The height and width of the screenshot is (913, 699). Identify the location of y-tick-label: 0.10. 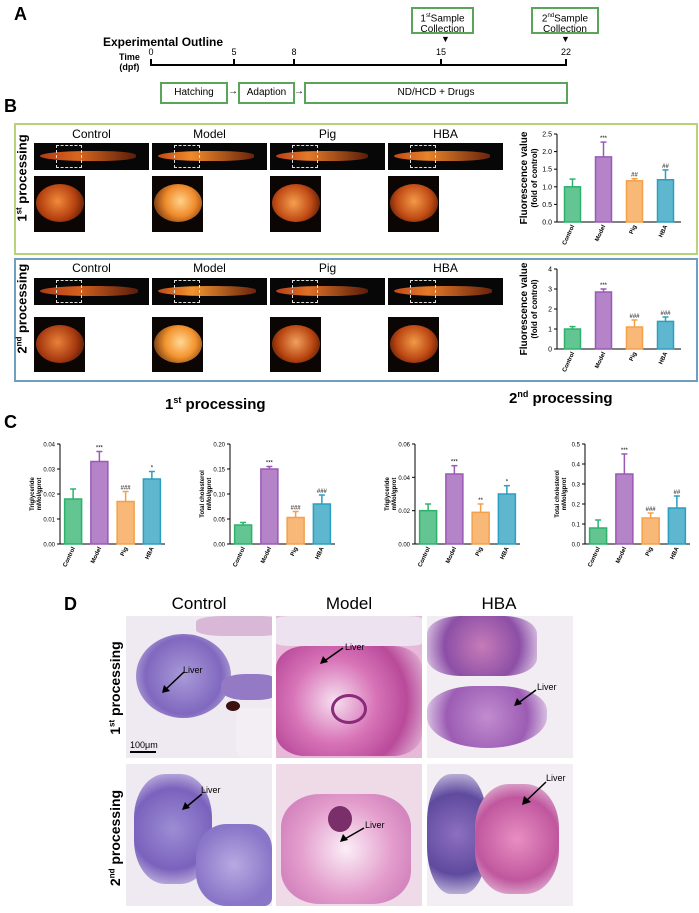
(219, 496).